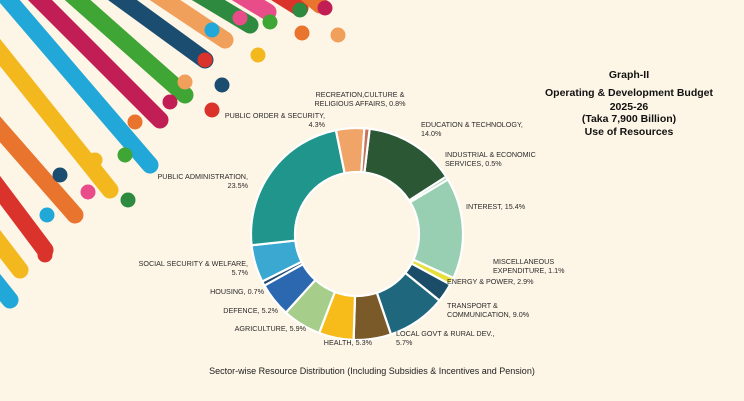 Image resolution: width=744 pixels, height=401 pixels. I want to click on slice-label: LOCAL GOVT & RURAL DEV., 5.7%, so click(445, 338).